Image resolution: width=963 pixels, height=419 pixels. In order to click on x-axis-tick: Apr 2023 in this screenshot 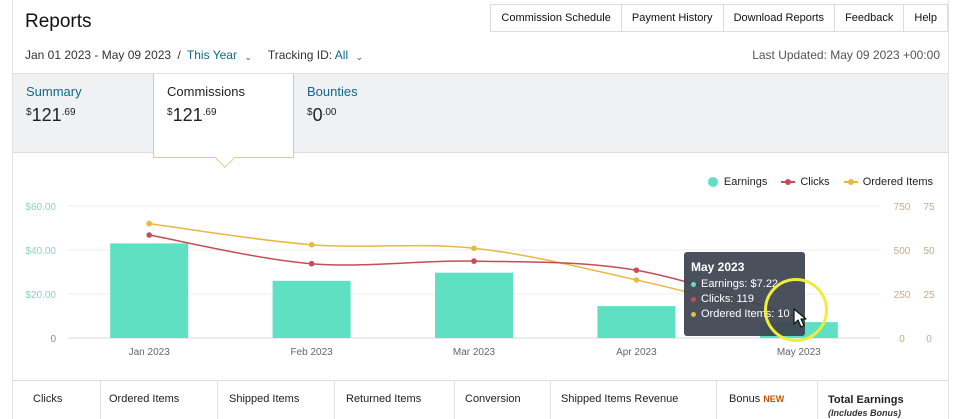, I will do `click(636, 352)`.